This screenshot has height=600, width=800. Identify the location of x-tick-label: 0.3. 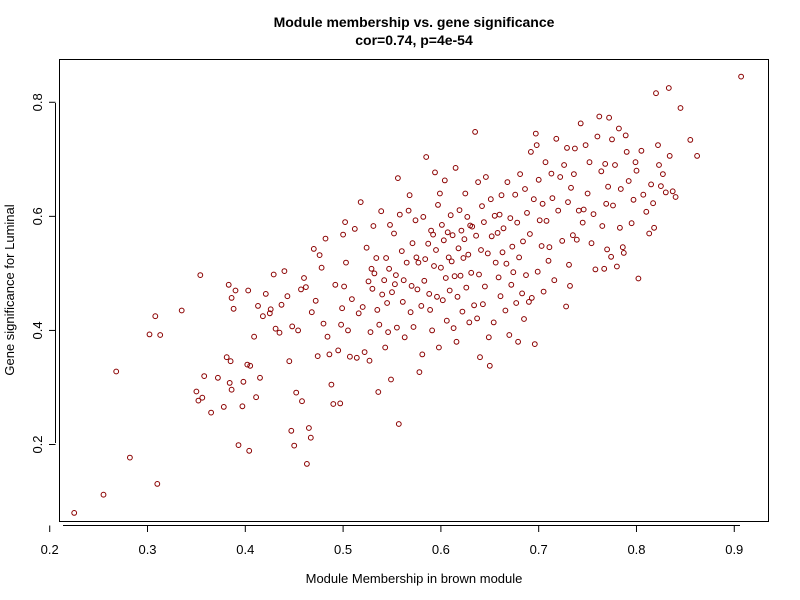
(147, 549).